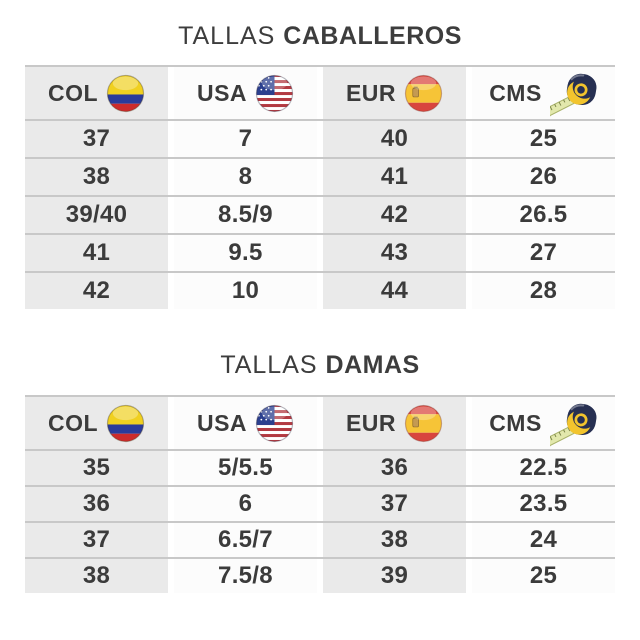 The image size is (640, 640). Describe the element at coordinates (543, 215) in the screenshot. I see `size-cell-cms: 26.5` at that location.